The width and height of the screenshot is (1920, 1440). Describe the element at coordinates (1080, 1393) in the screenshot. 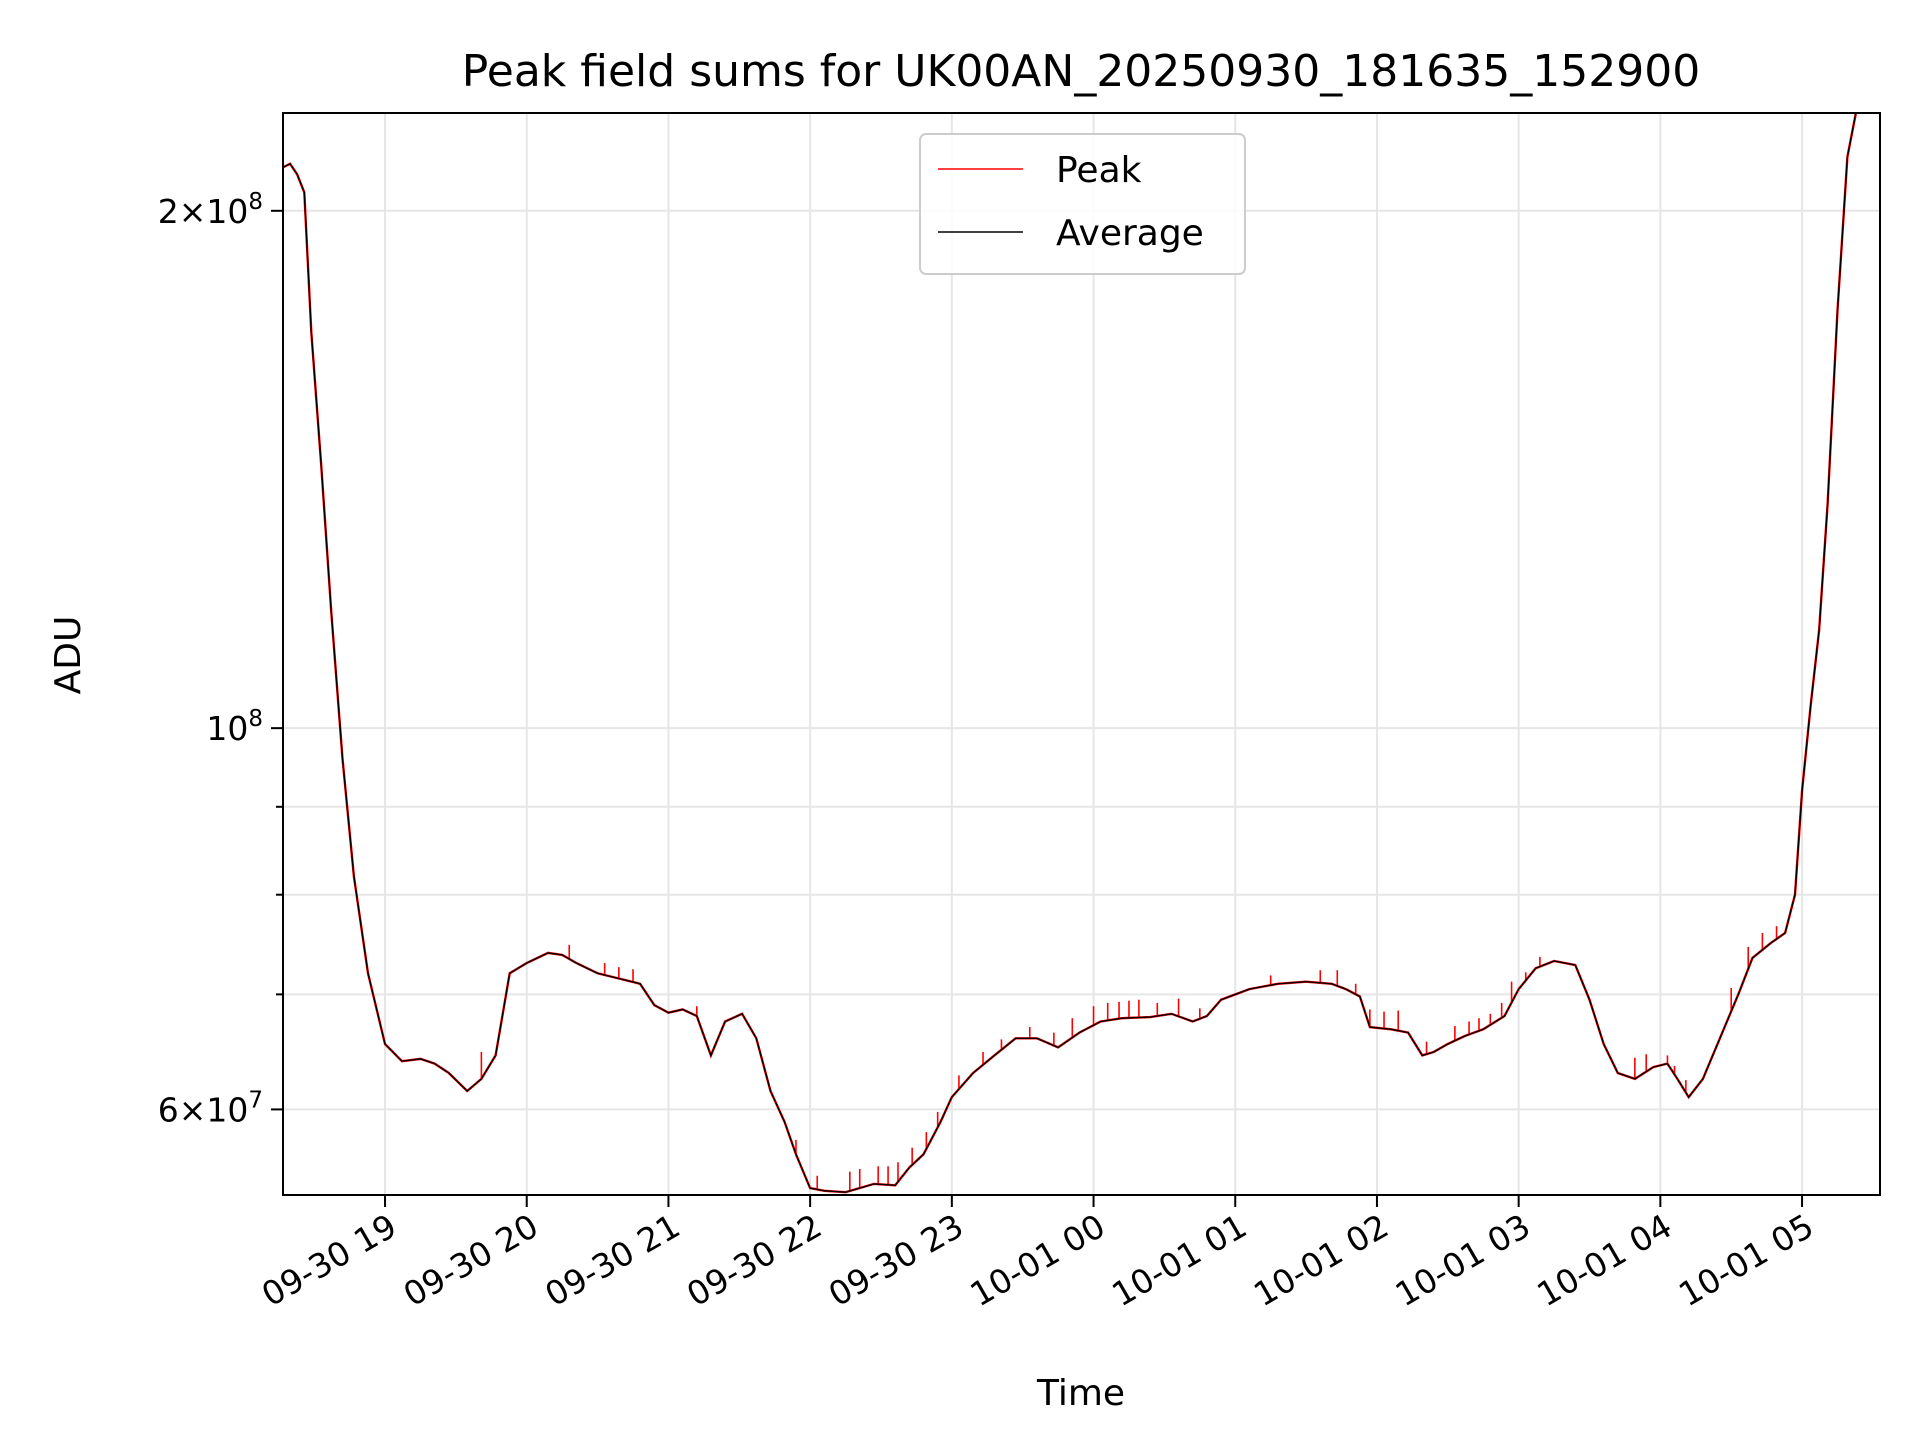

I see `x-axis-label: Time` at that location.